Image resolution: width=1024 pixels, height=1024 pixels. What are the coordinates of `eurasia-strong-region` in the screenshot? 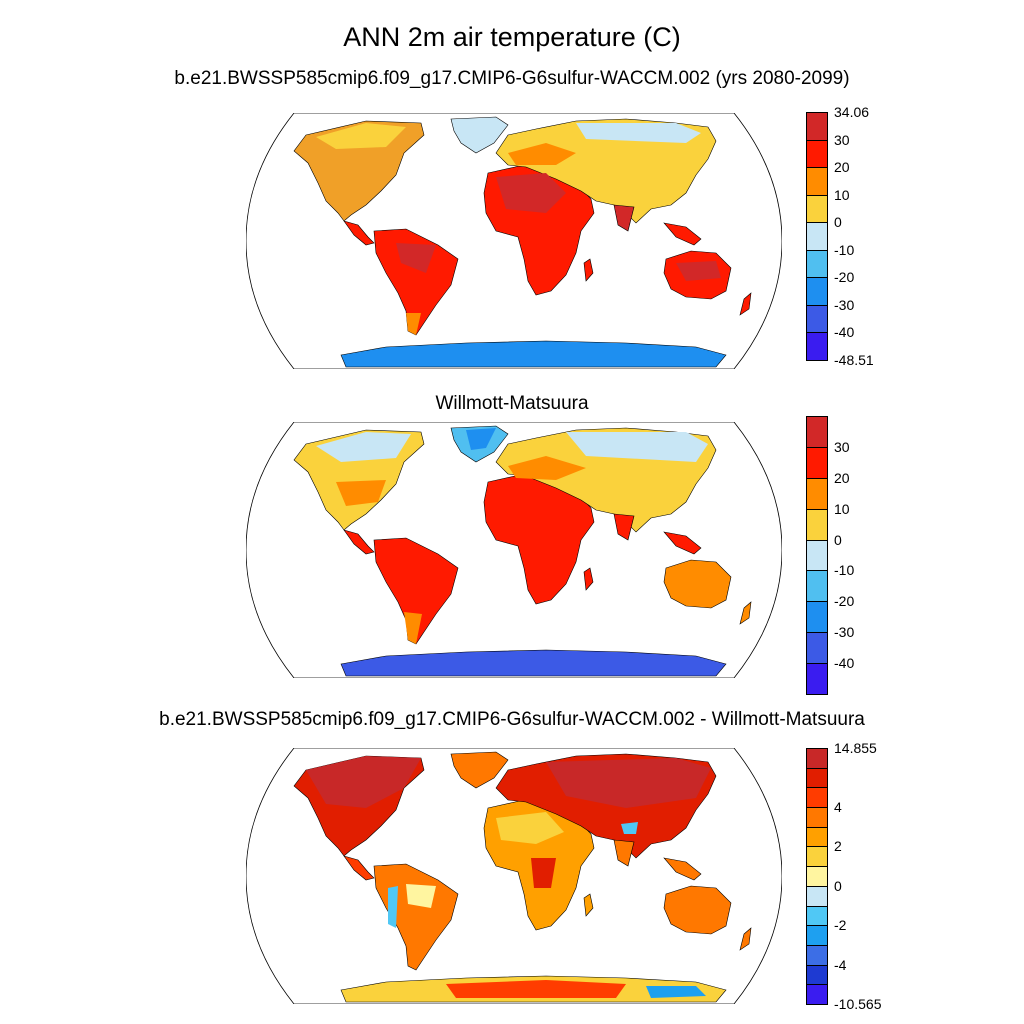 It's located at (628, 783).